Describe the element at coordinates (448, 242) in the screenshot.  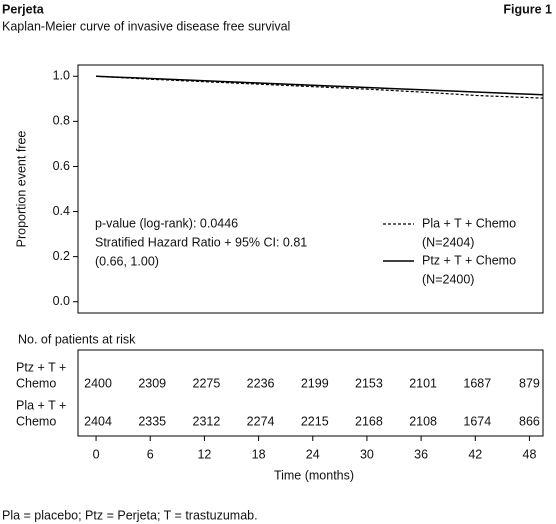
I see `legend-n: (N=2404)` at that location.